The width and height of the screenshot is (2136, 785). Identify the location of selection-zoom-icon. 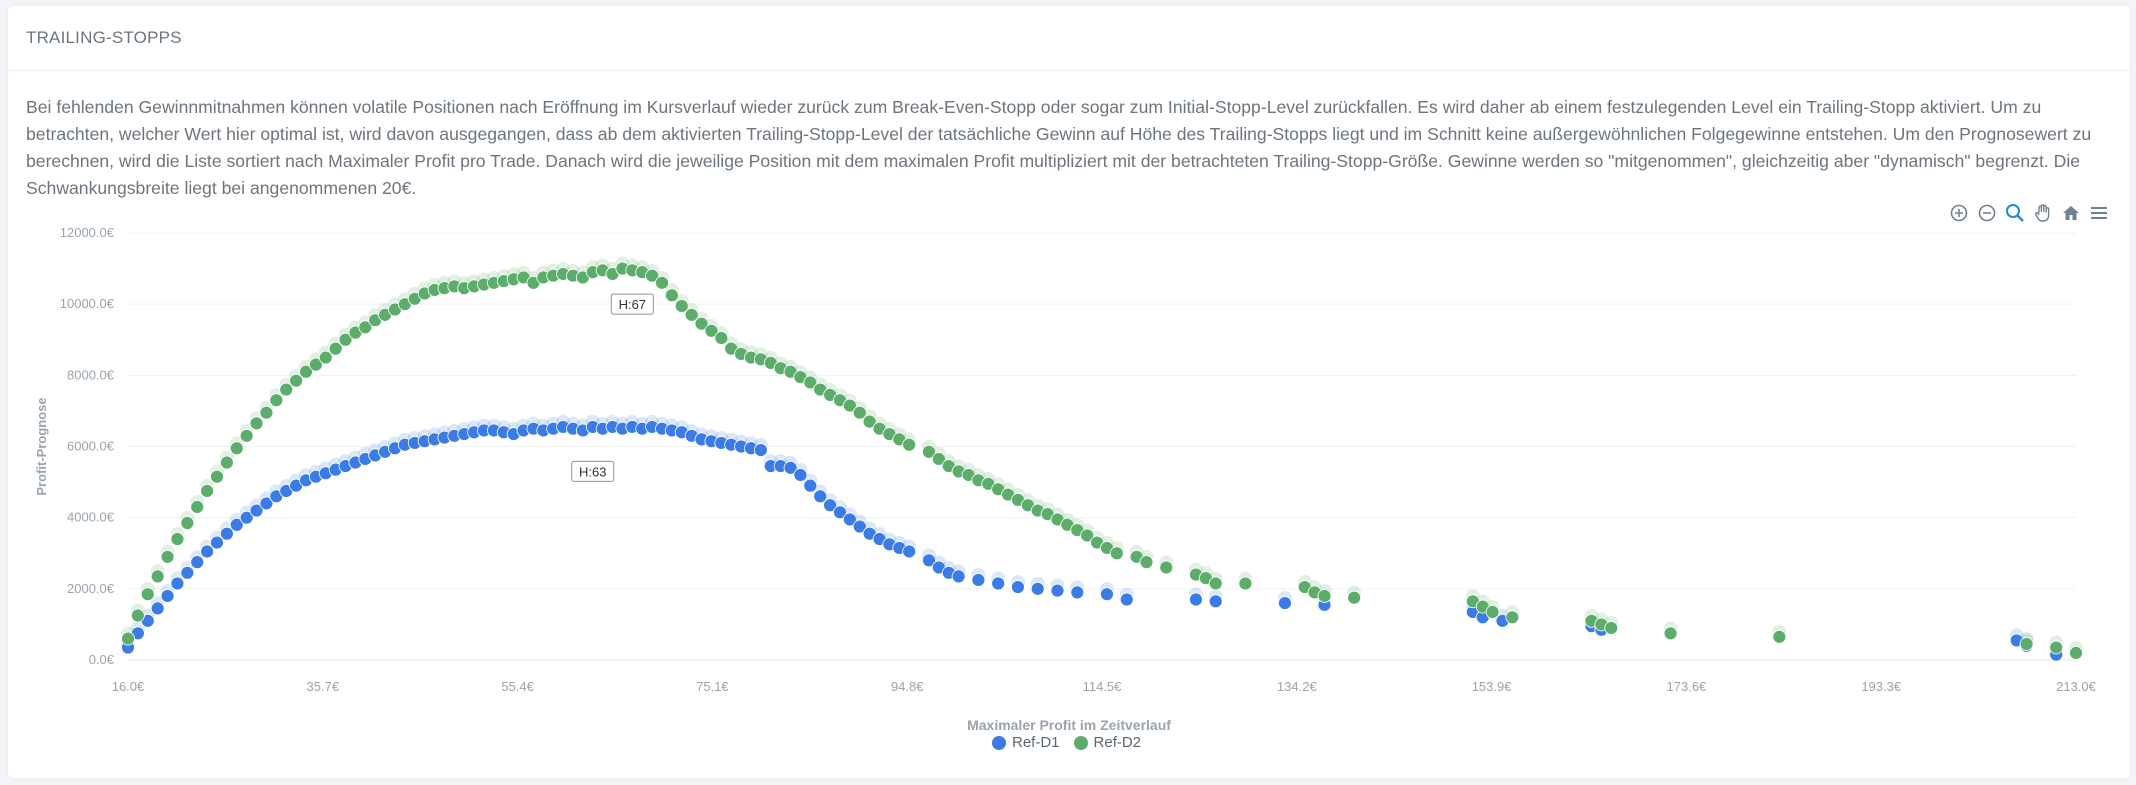
(2015, 213).